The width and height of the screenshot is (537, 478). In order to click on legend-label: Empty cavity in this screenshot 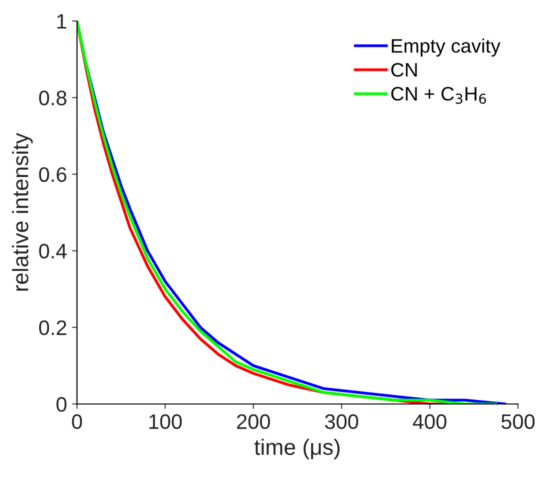, I will do `click(446, 47)`.